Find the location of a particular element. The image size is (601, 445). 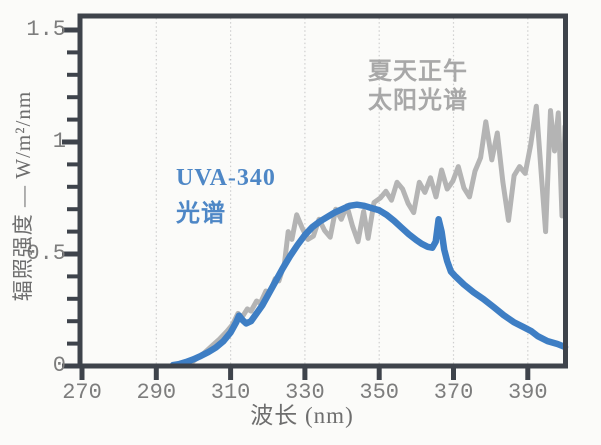

x-tick-label: 310 is located at coordinates (230, 392).